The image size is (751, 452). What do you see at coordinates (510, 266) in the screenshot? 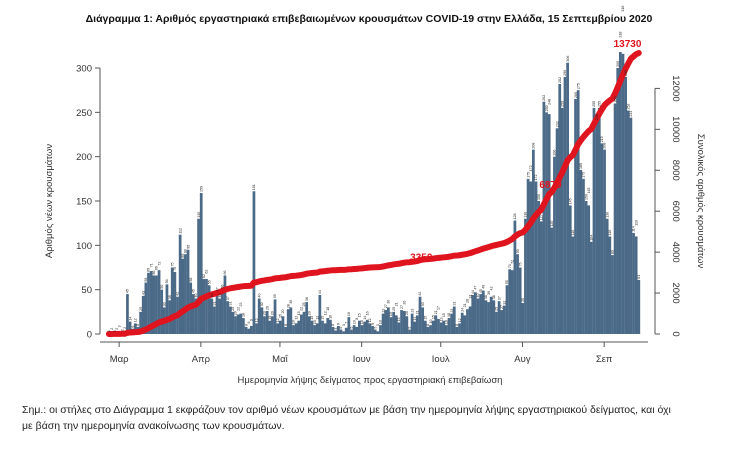
I see `bar-value-label: 73` at bounding box center [510, 266].